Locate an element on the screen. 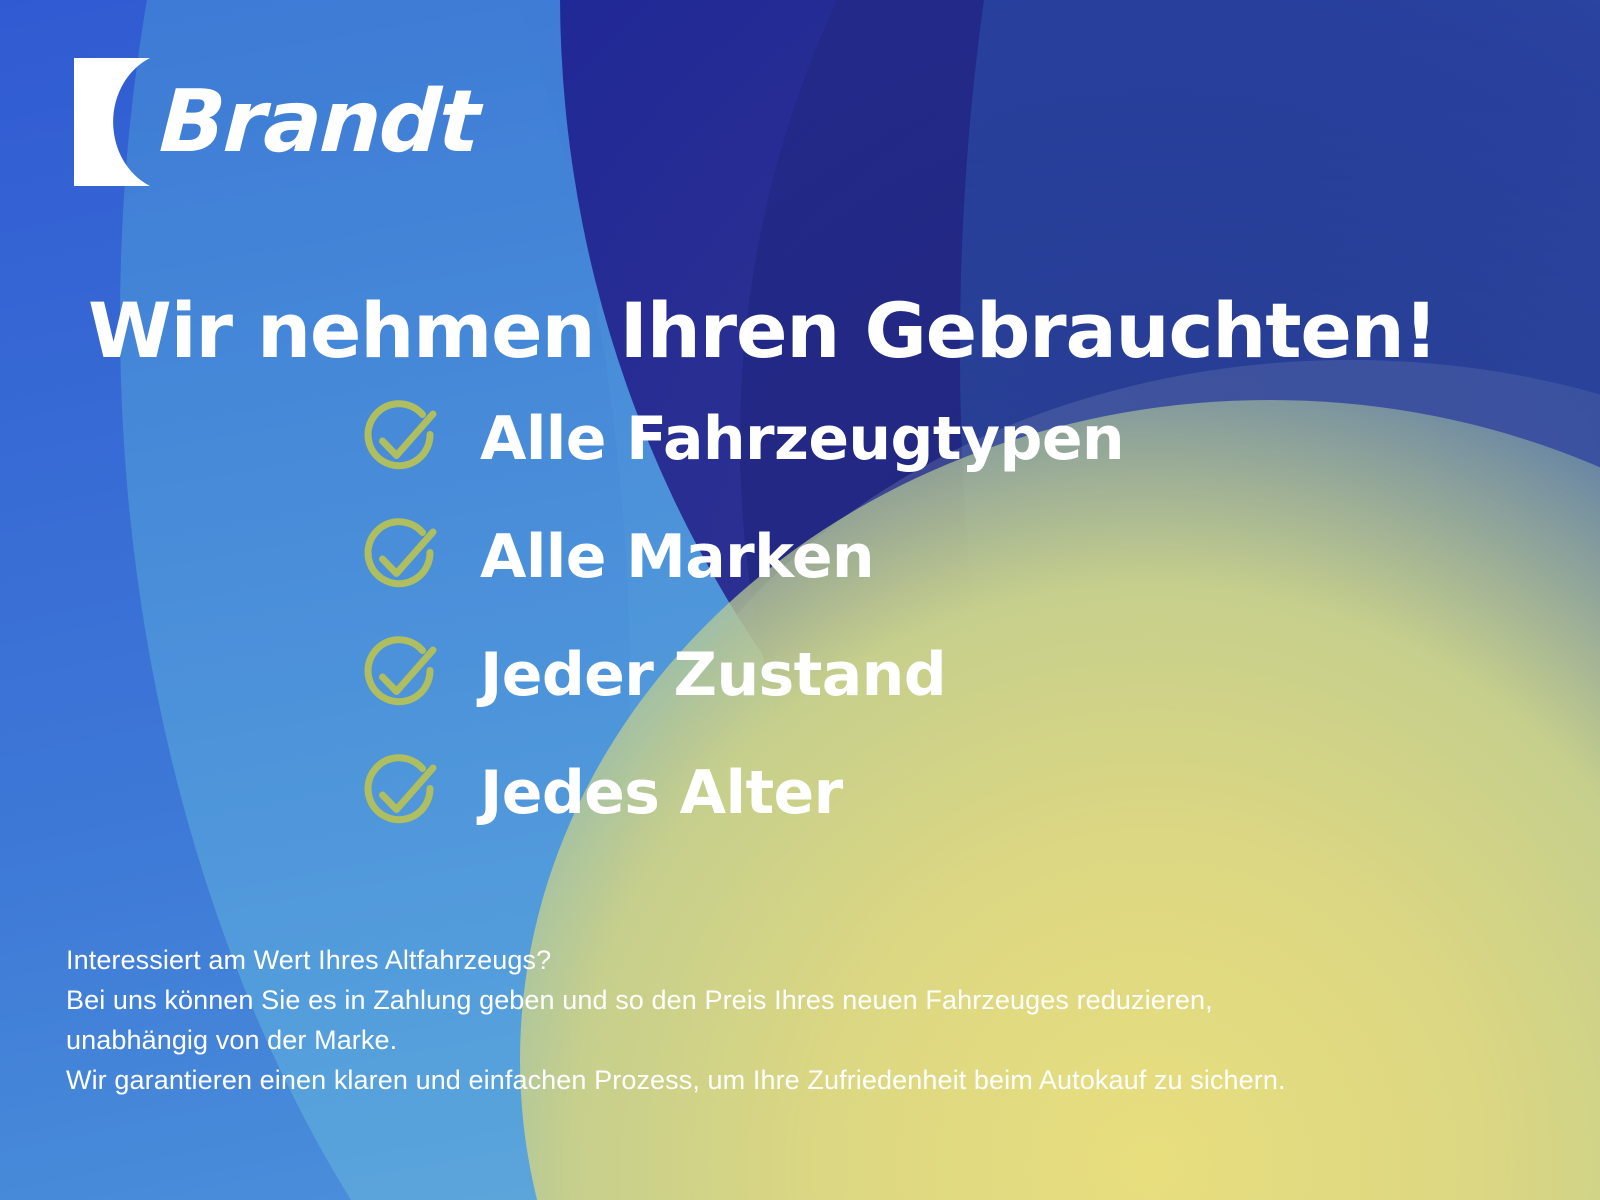 Image resolution: width=1600 pixels, height=1200 pixels. list-item: Alle Marken is located at coordinates (741, 557).